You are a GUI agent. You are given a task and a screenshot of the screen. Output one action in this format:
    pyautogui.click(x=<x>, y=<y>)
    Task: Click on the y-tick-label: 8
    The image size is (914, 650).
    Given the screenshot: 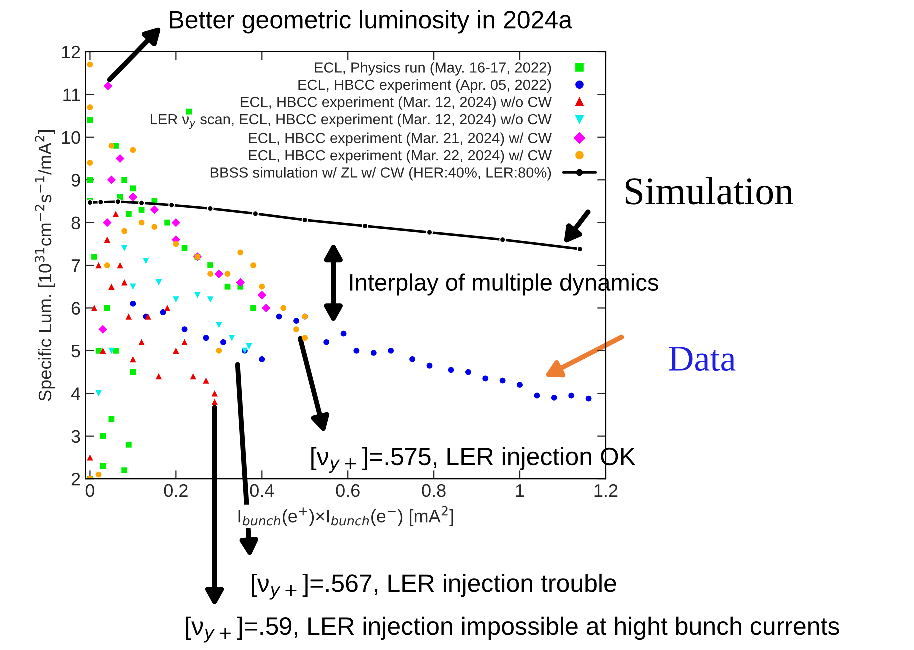 What is the action you would take?
    pyautogui.click(x=76, y=223)
    